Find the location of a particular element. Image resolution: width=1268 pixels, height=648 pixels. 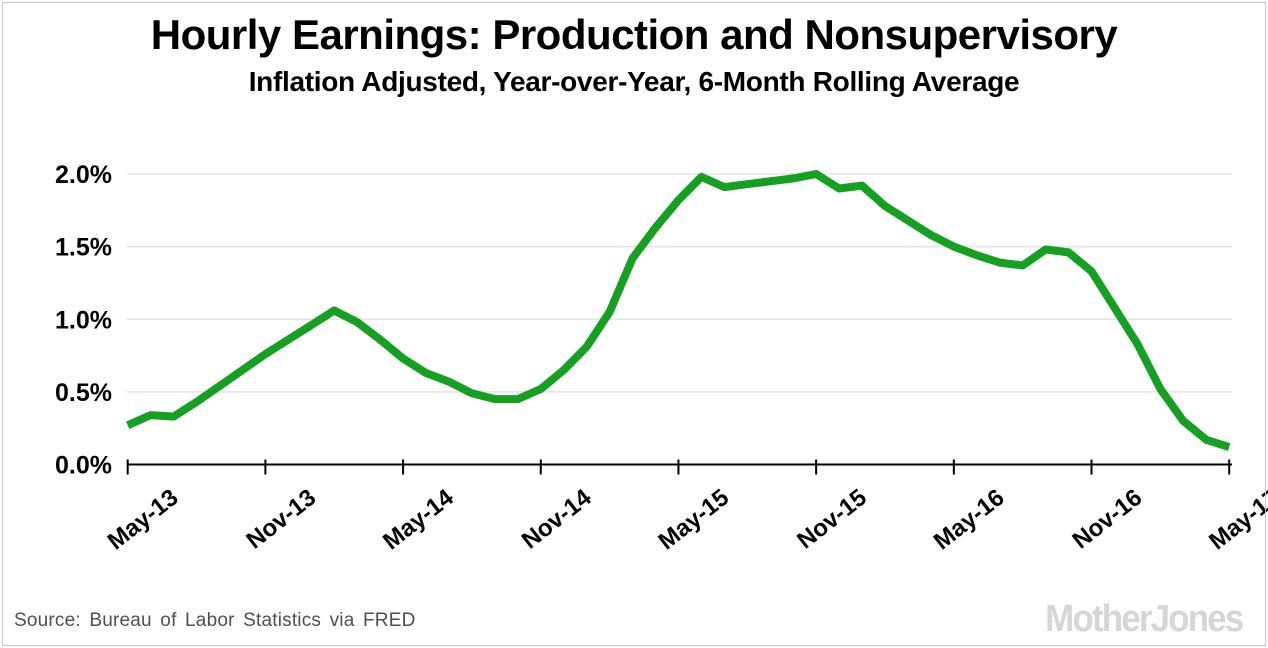

x-axis-tick-label: Nov-15 is located at coordinates (832, 519).